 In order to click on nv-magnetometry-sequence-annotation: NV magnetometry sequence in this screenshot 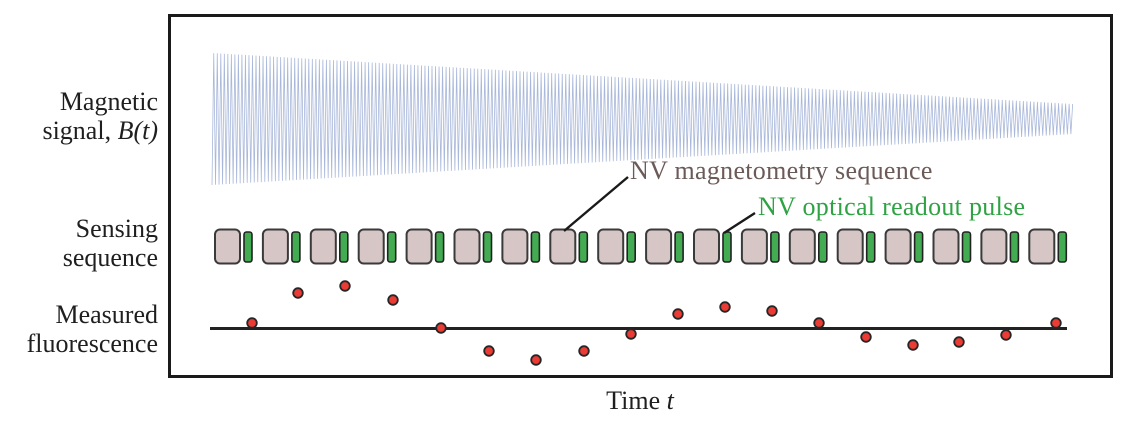, I will do `click(781, 170)`.